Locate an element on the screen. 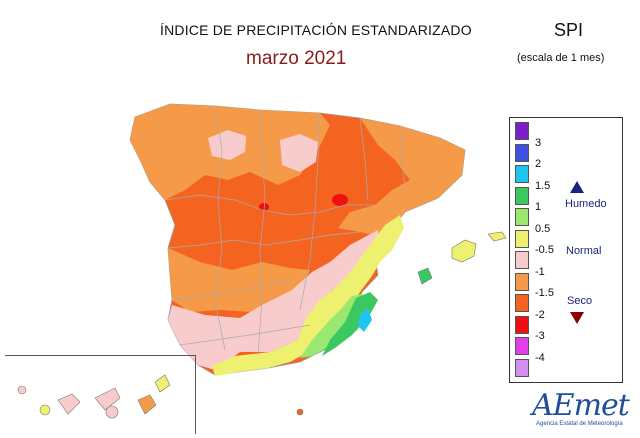 This screenshot has height=438, width=640. legend-tick-label: -4 is located at coordinates (540, 357).